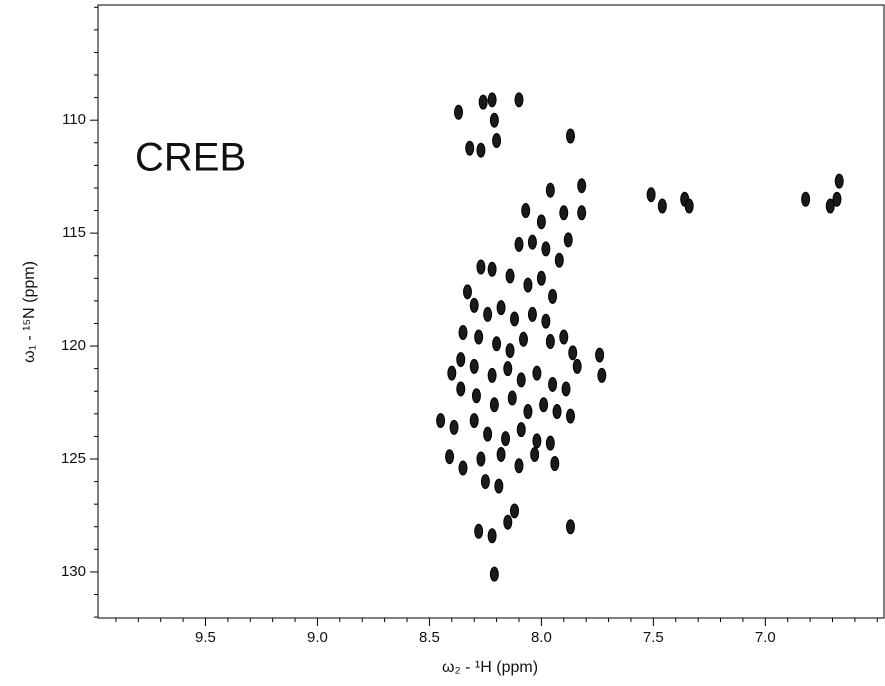 The height and width of the screenshot is (686, 885). Describe the element at coordinates (541, 637) in the screenshot. I see `x-tick-label: 8.0` at that location.